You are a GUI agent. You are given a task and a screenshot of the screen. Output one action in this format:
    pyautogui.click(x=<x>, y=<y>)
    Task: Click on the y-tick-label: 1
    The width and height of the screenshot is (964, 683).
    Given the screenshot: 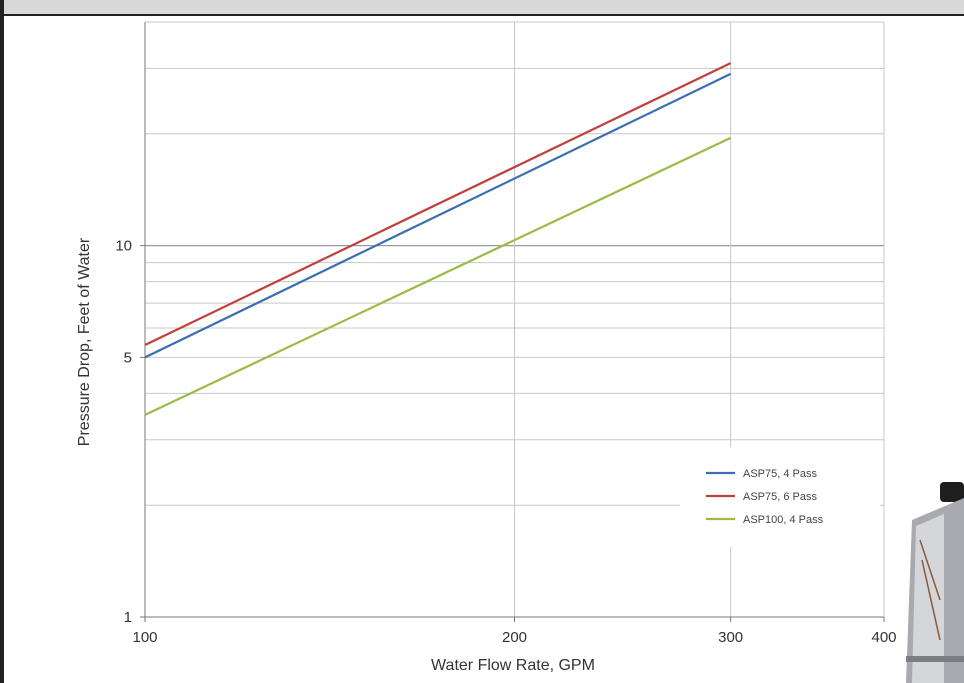 What is the action you would take?
    pyautogui.click(x=128, y=617)
    